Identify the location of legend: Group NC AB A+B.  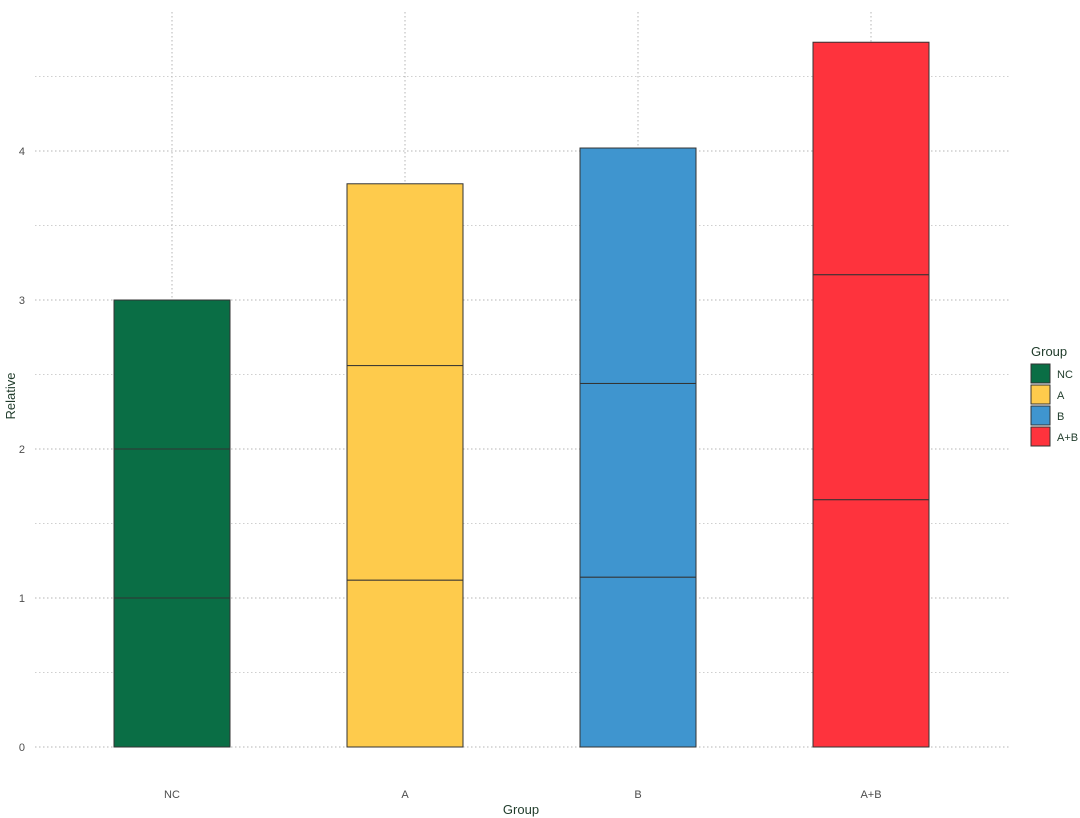
(1054, 395).